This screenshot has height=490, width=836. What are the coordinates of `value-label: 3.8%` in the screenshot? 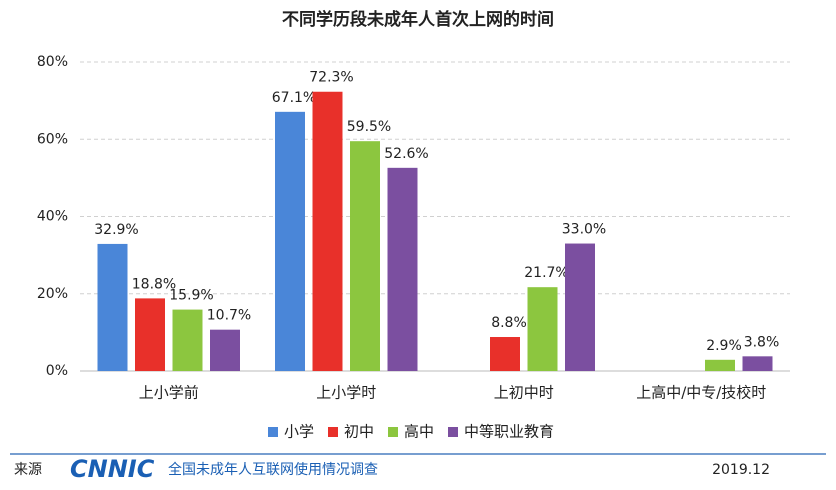 It's located at (762, 342).